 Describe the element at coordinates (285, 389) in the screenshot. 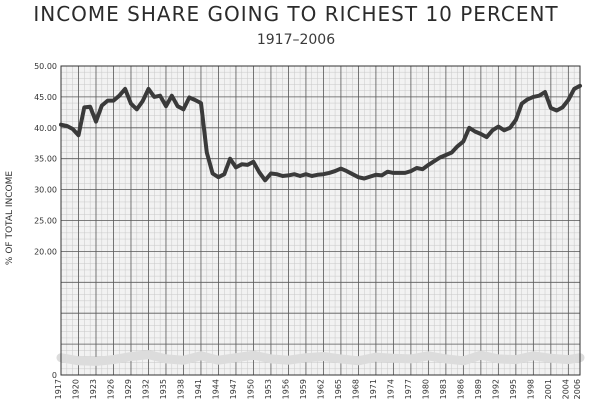

I see `x-tick-label: 1956` at that location.